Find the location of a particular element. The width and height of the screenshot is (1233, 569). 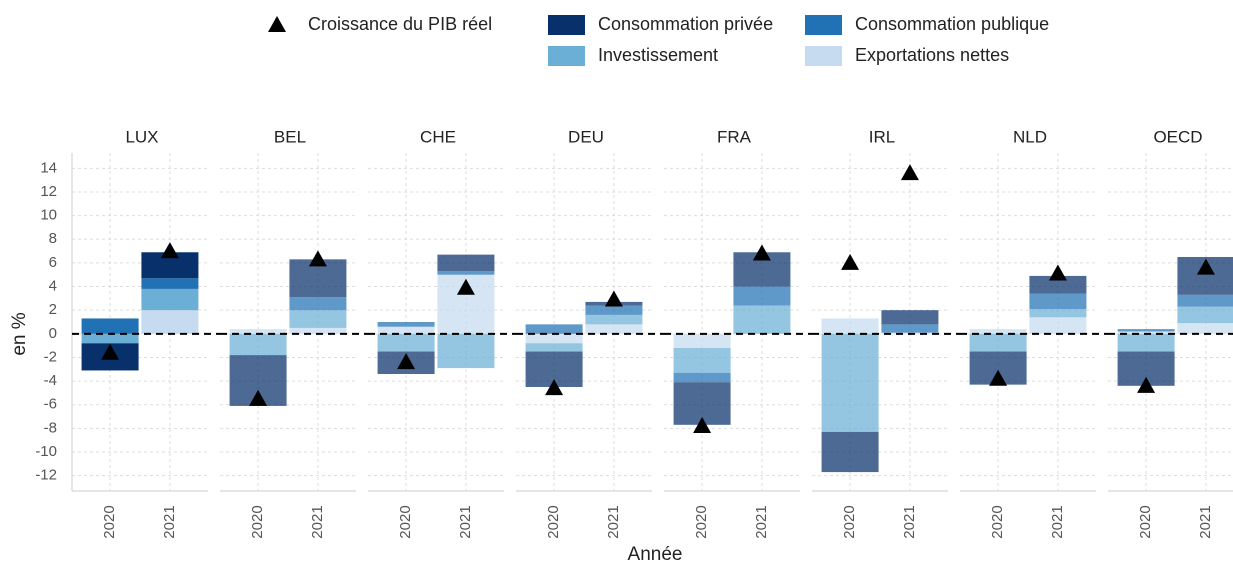

panel-title: NLD is located at coordinates (1030, 136).